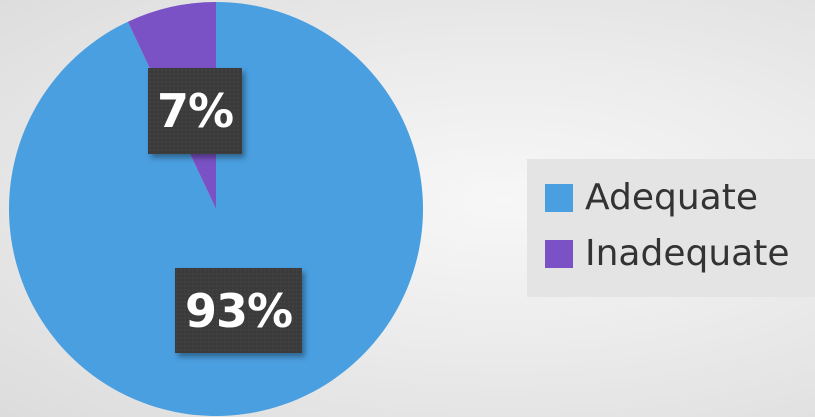  Describe the element at coordinates (195, 111) in the screenshot. I see `data-label-inadequate: 7%` at that location.